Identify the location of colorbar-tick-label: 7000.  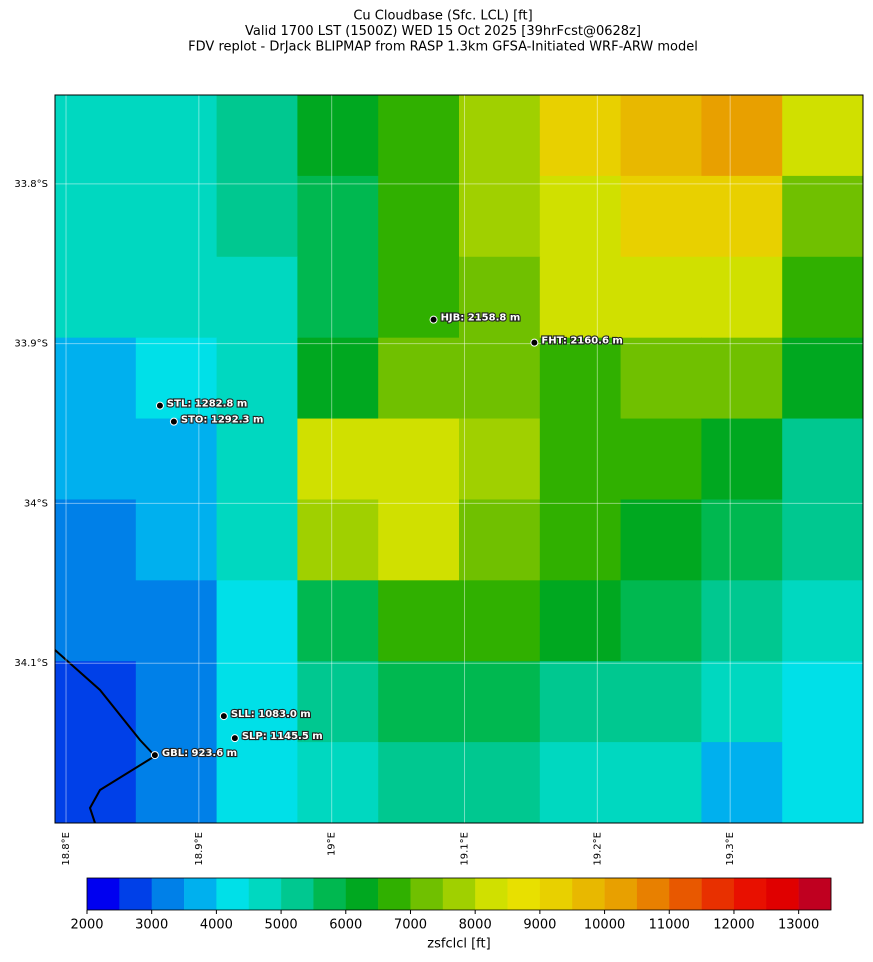
(410, 925).